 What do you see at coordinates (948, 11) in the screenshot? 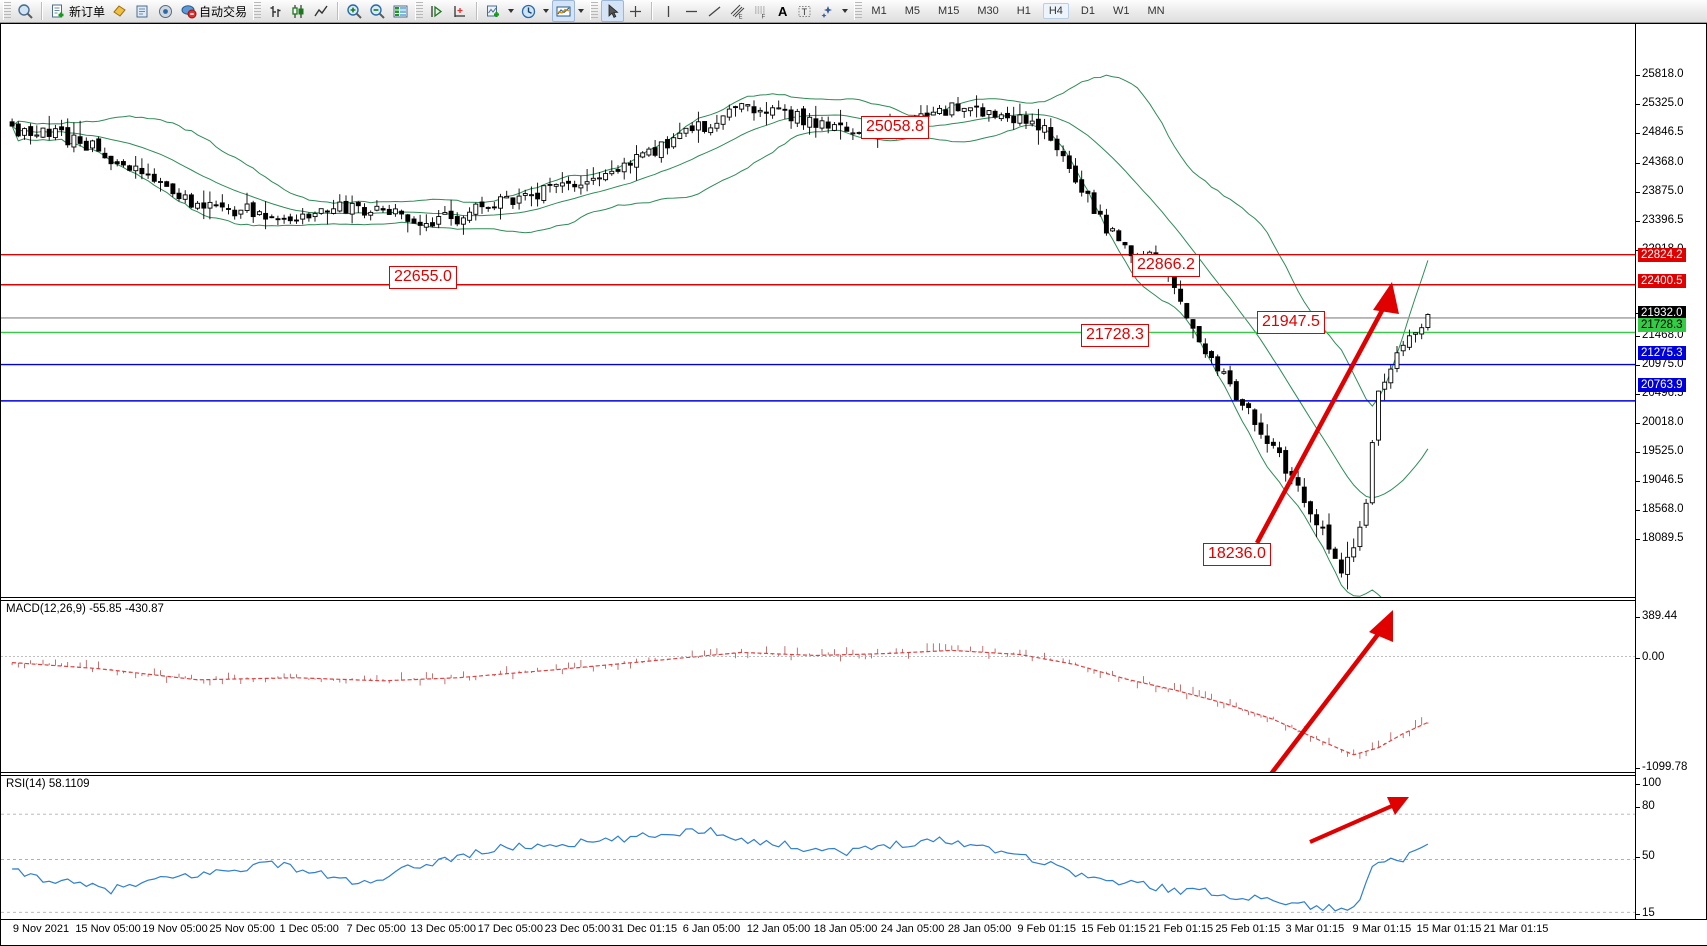
I see `timeframe-m15: M15` at bounding box center [948, 11].